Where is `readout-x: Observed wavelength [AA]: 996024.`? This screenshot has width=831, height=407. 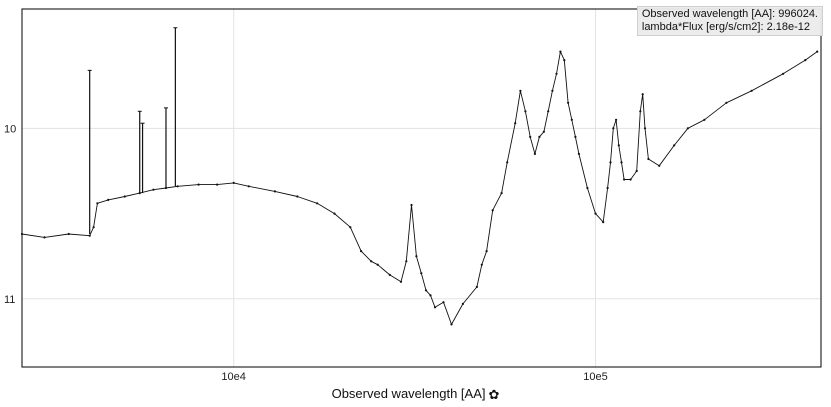 readout-x: Observed wavelength [AA]: 996024. is located at coordinates (729, 14).